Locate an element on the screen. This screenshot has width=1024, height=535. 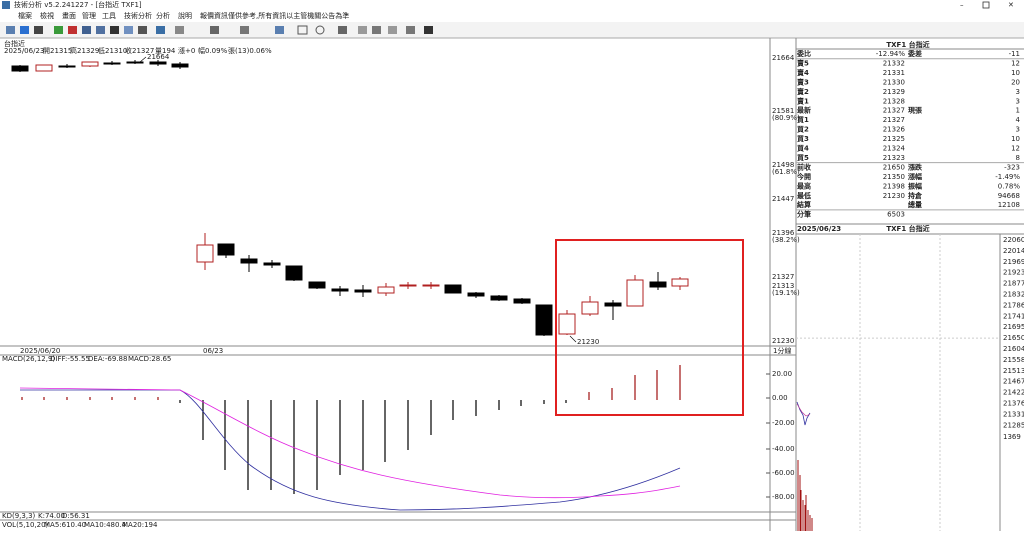
quote-value: 12108 is located at coordinates (1009, 205).